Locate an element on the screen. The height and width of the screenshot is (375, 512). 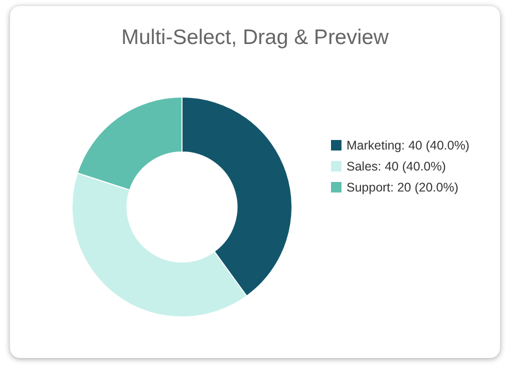
legend-label: Sales: 40 (40.0%) is located at coordinates (396, 166).